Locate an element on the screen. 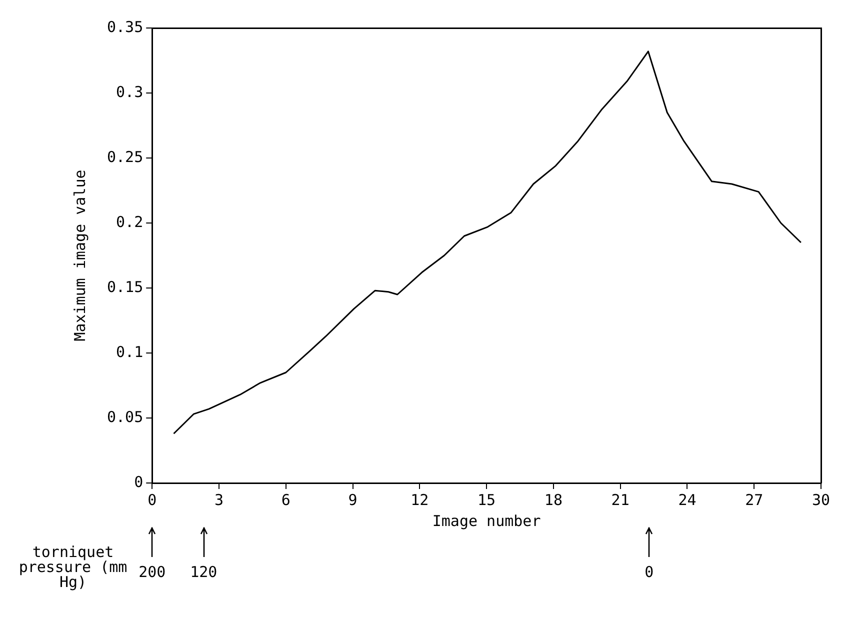 Image resolution: width=849 pixels, height=623 pixels. y-axis-title: Maximum image value is located at coordinates (79, 256).